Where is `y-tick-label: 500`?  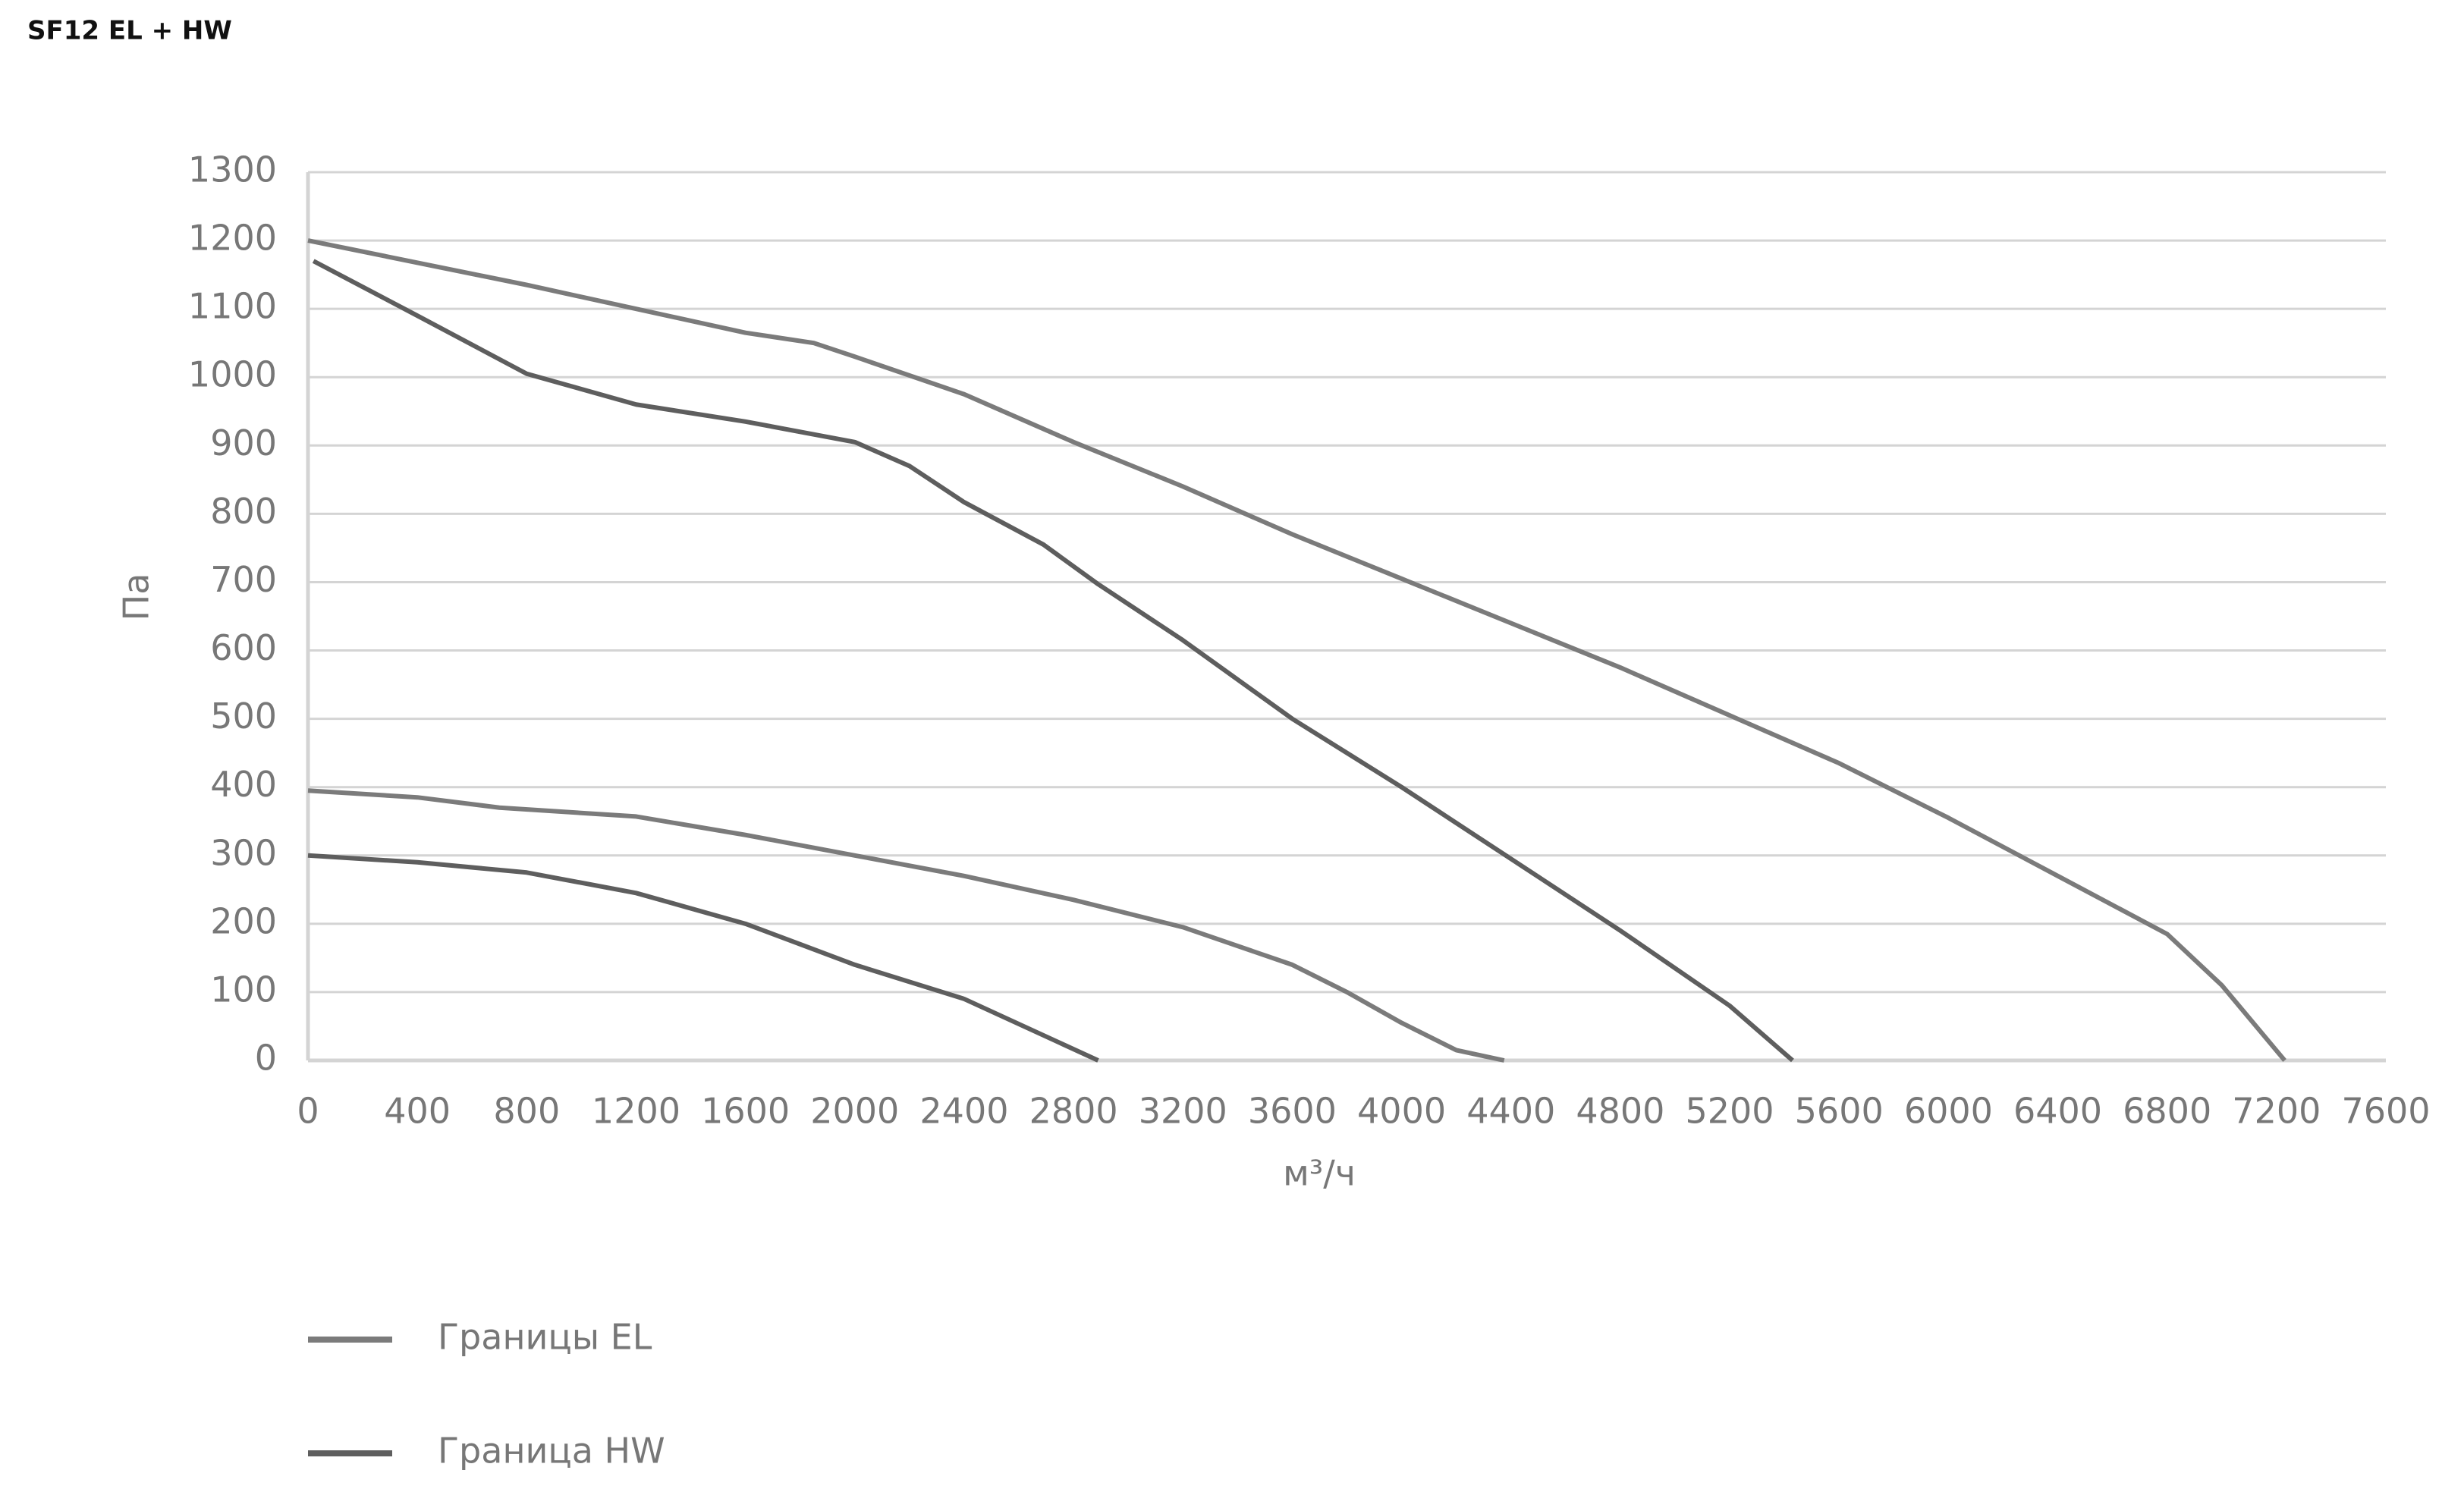
y-tick-label: 500 is located at coordinates (243, 716).